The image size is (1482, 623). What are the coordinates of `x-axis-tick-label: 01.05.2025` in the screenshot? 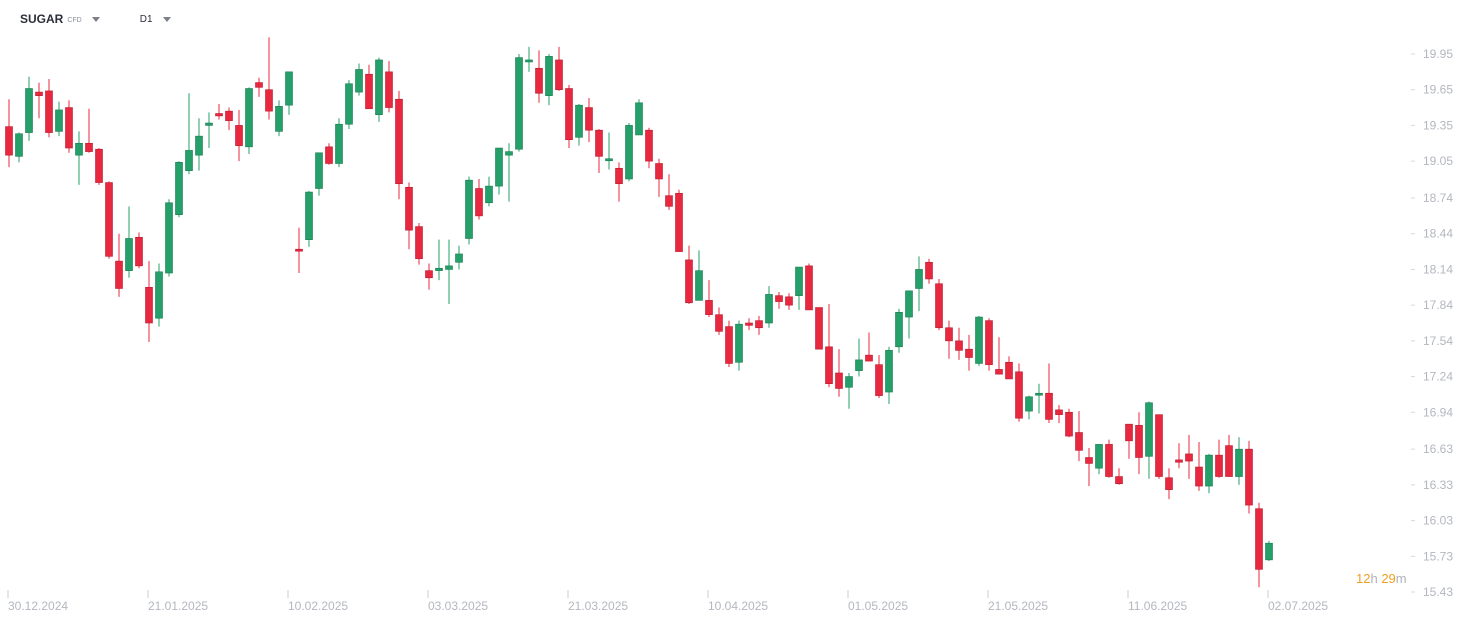 It's located at (878, 606).